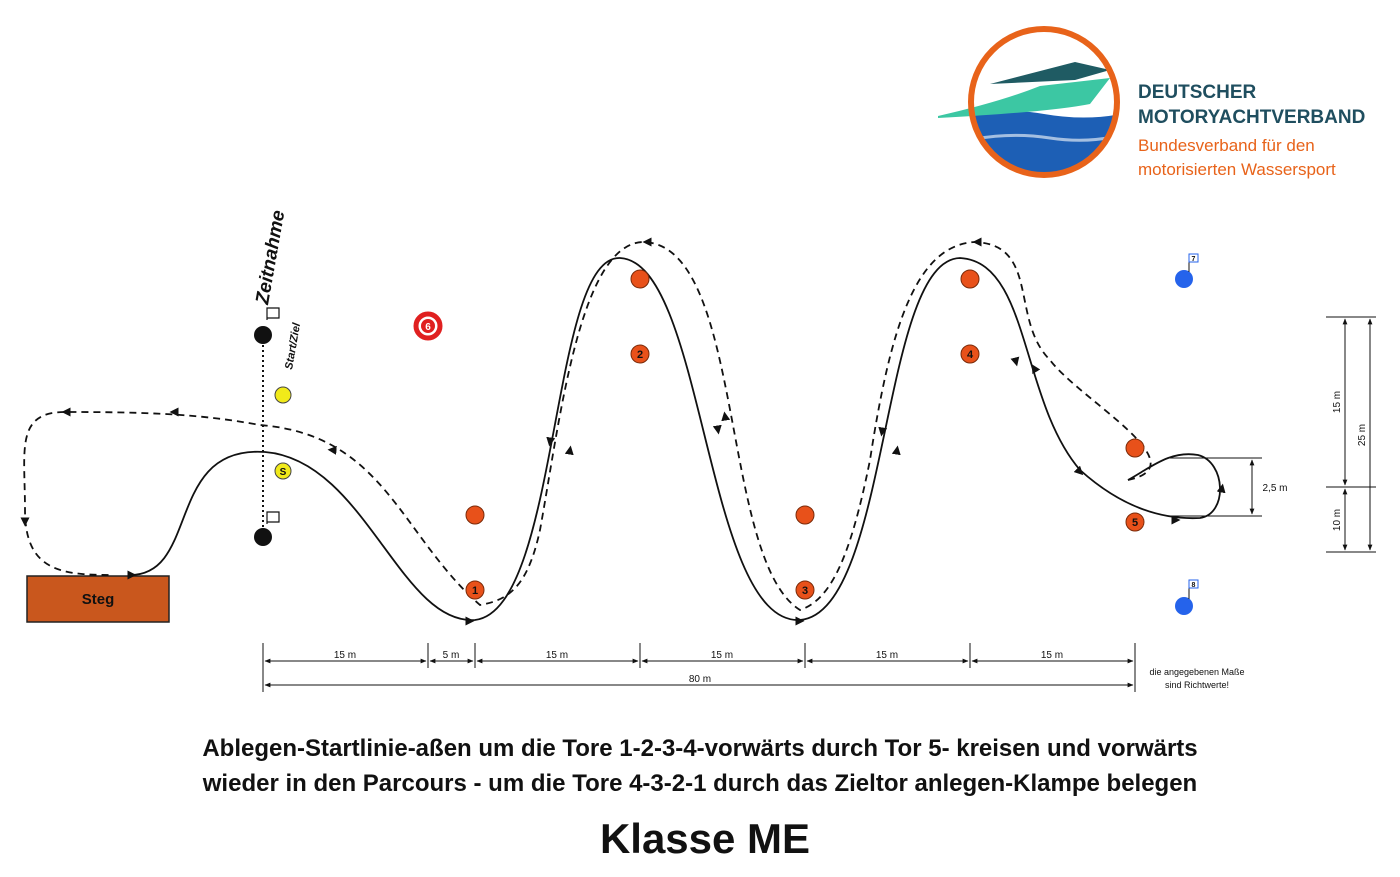 This screenshot has width=1400, height=877. Describe the element at coordinates (277, 377) in the screenshot. I see `start-finish-line: S Zeitnahme Start/Ziel` at that location.